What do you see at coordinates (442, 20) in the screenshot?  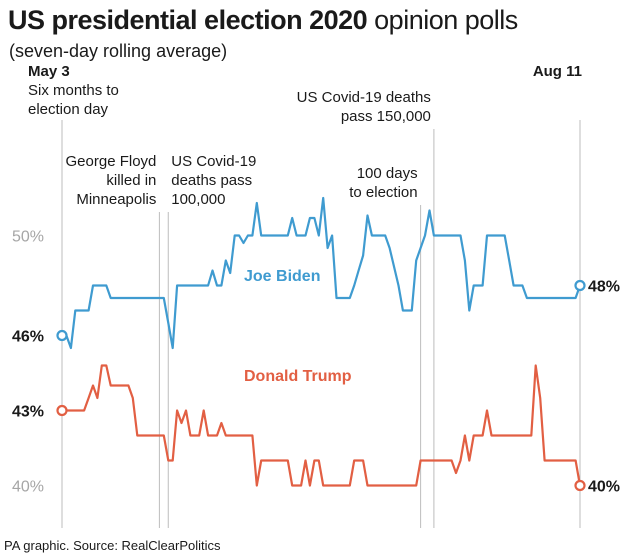 I see `chart-title-rest: opinion polls` at bounding box center [442, 20].